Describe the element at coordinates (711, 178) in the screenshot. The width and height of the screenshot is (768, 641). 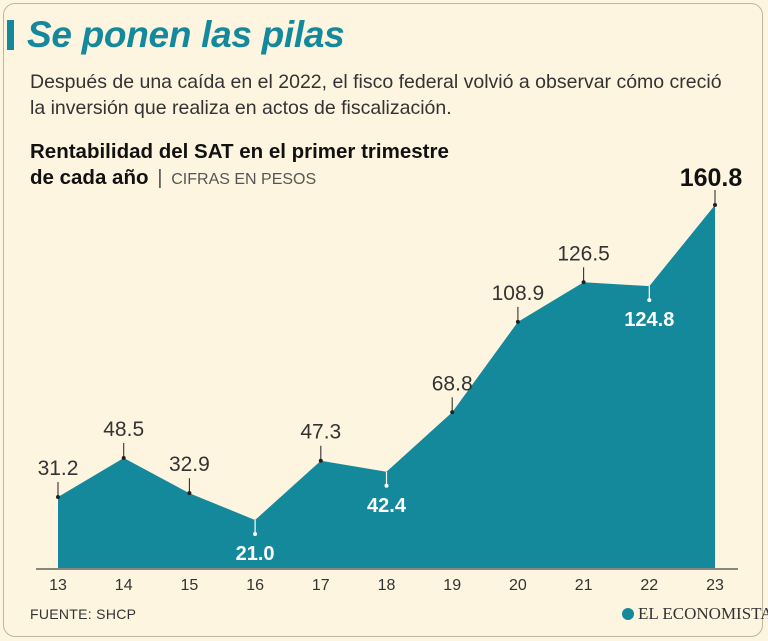
I see `data-label: 160.8` at that location.